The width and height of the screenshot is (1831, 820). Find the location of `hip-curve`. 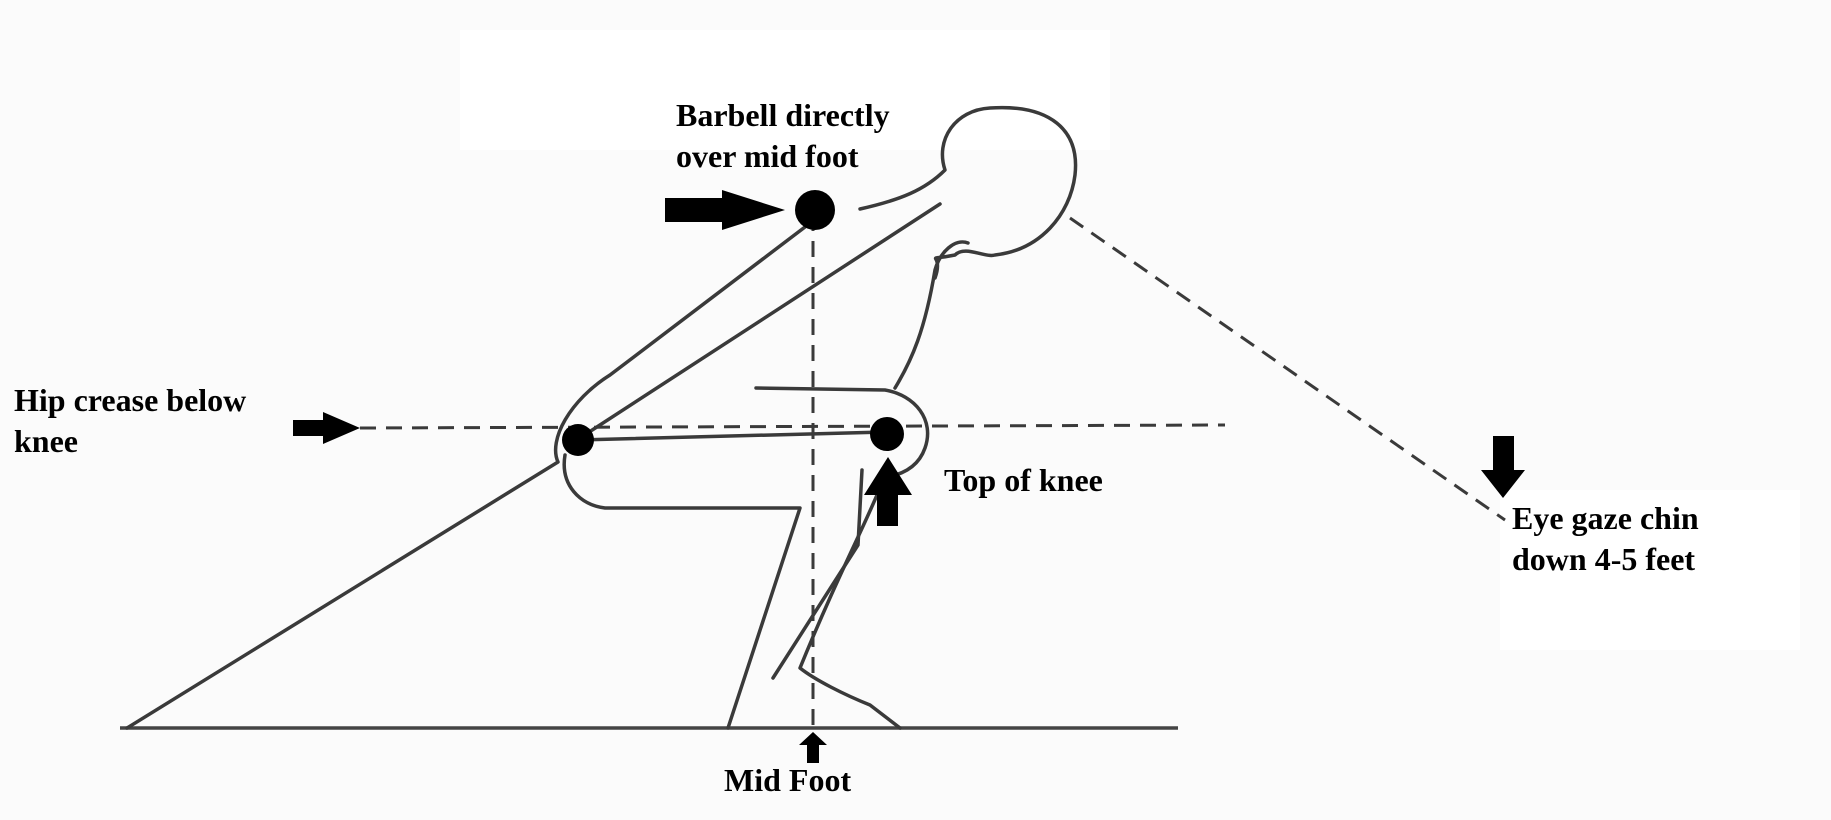

hip-curve is located at coordinates (682, 591).